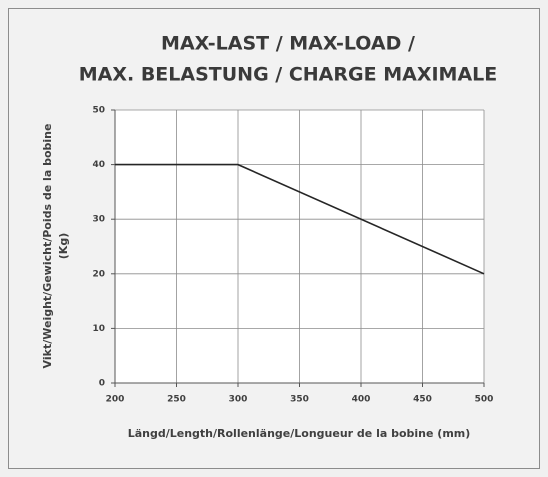 The height and width of the screenshot is (477, 548). I want to click on x-tick-label: 350, so click(299, 400).